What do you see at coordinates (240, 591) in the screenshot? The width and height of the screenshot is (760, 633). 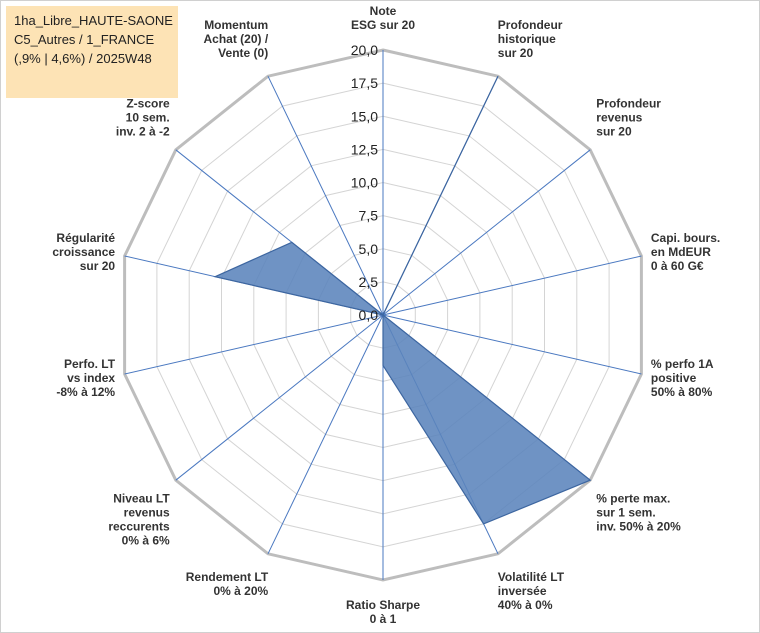 I see `axis-label-line: 0% à 20%` at bounding box center [240, 591].